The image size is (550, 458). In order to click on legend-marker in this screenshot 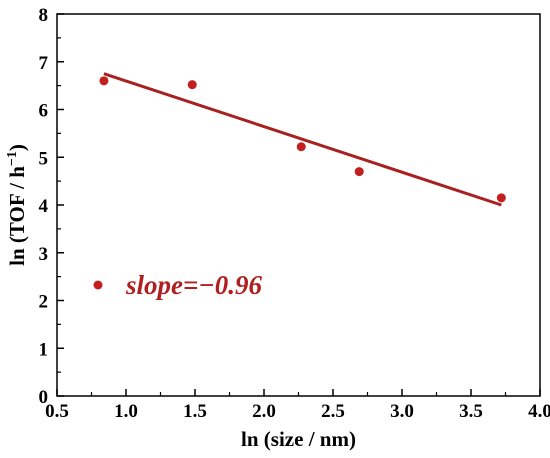, I will do `click(98, 285)`.